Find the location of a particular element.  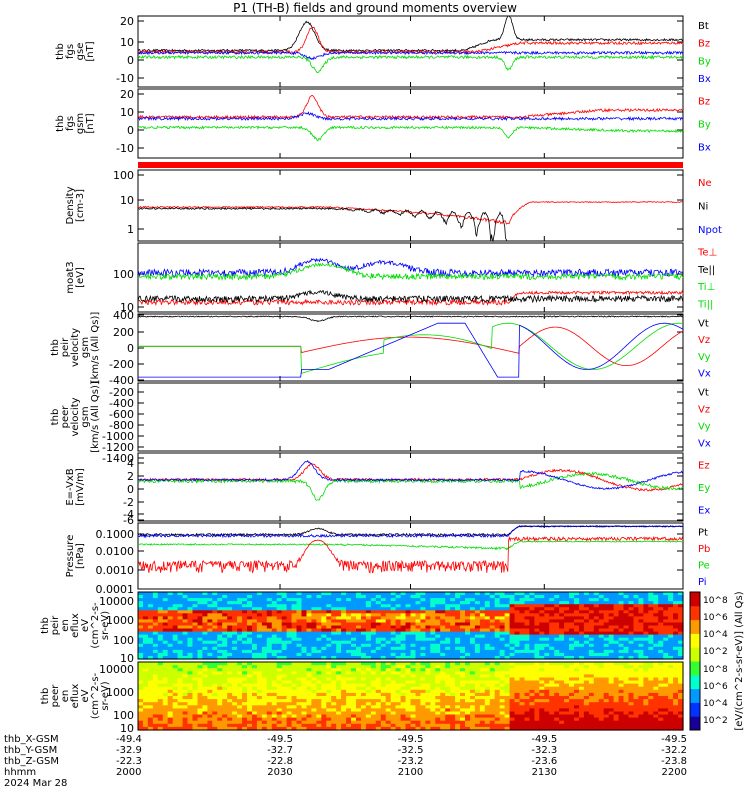

y-axis-label: thb is located at coordinates (45, 625).